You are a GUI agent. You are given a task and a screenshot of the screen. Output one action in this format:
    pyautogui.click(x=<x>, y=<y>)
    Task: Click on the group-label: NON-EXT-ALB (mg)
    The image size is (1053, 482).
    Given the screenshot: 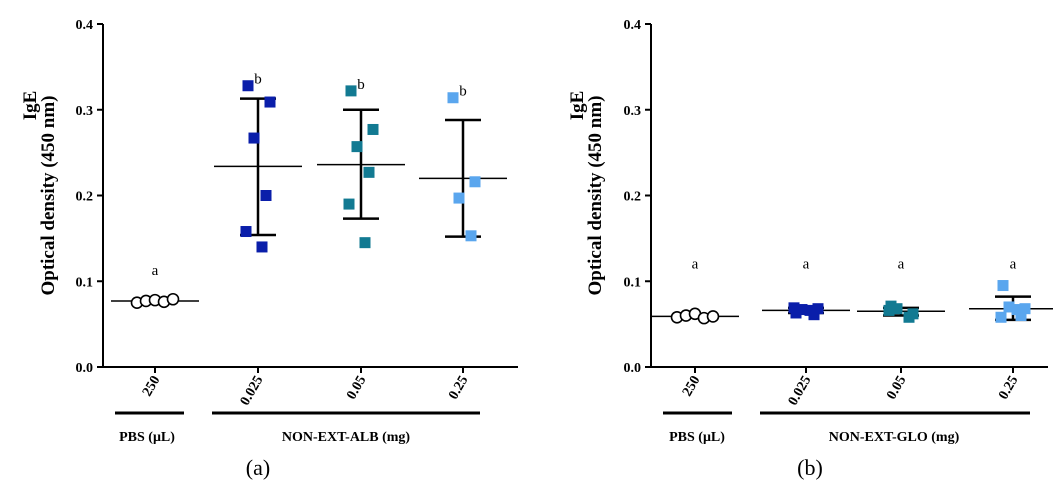 What is the action you would take?
    pyautogui.click(x=346, y=437)
    